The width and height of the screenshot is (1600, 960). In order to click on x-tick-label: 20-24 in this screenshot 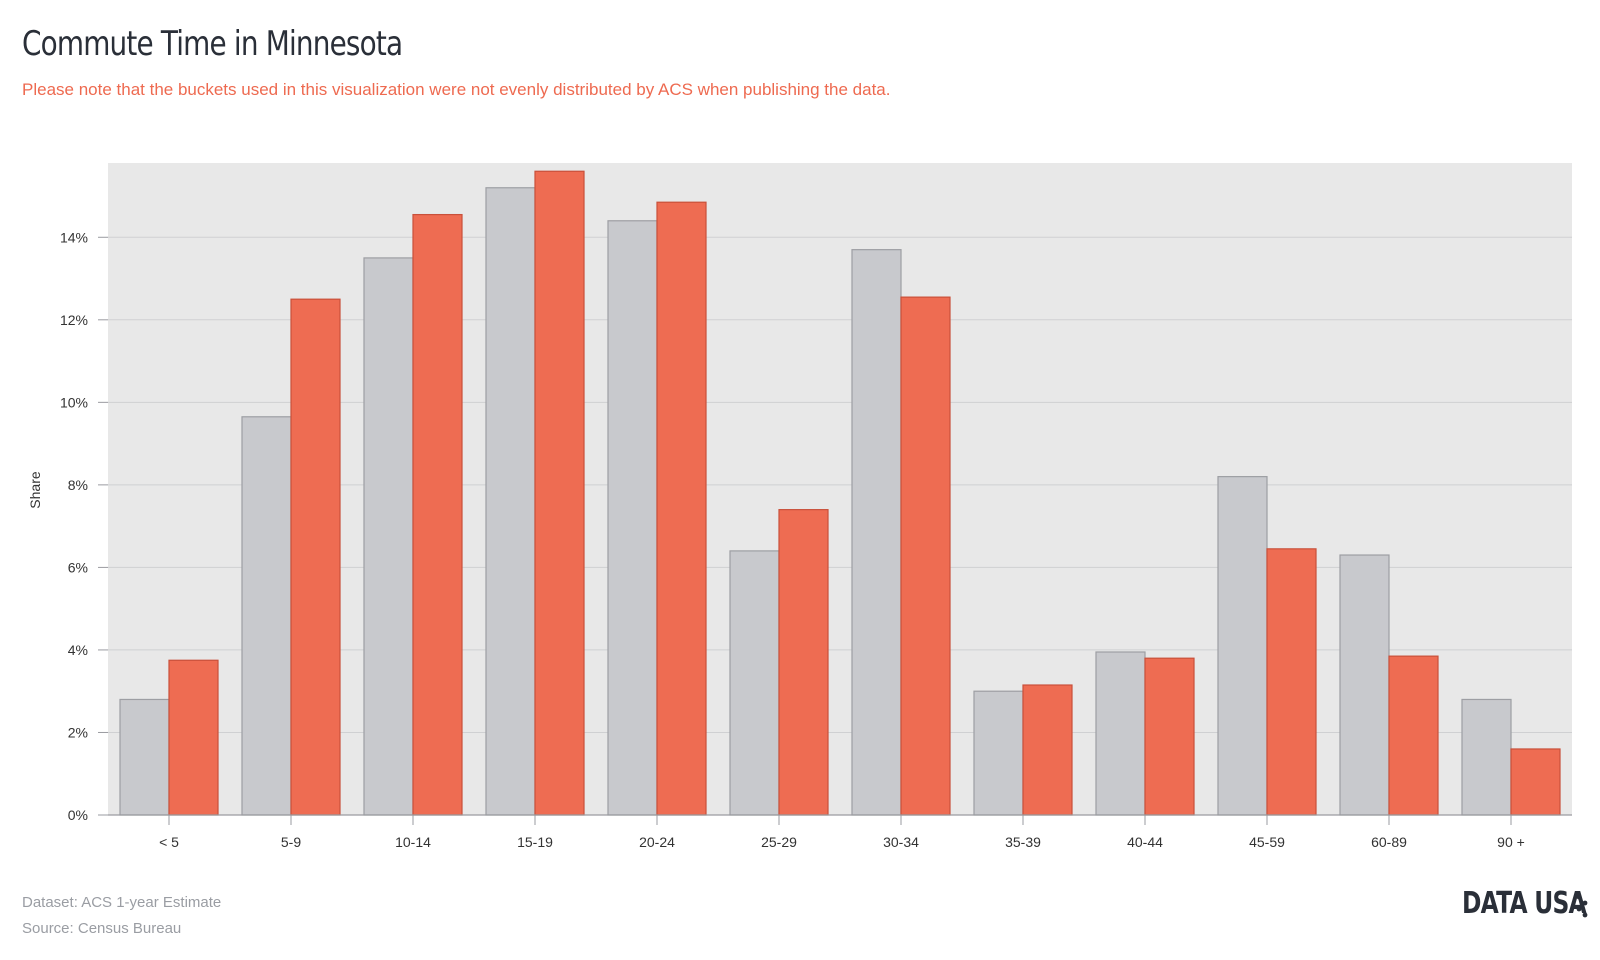, I will do `click(657, 842)`.